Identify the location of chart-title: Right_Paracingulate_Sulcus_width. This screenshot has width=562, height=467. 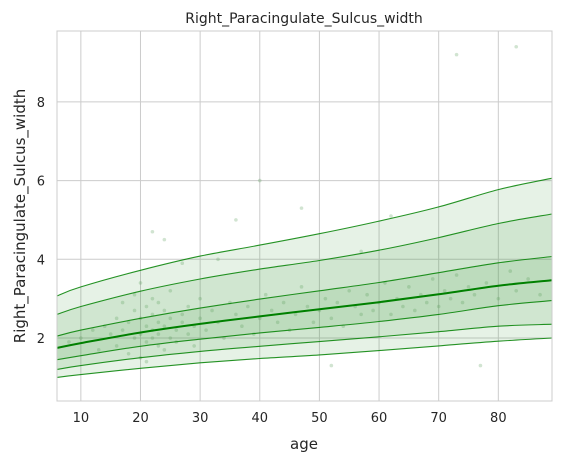
(304, 19).